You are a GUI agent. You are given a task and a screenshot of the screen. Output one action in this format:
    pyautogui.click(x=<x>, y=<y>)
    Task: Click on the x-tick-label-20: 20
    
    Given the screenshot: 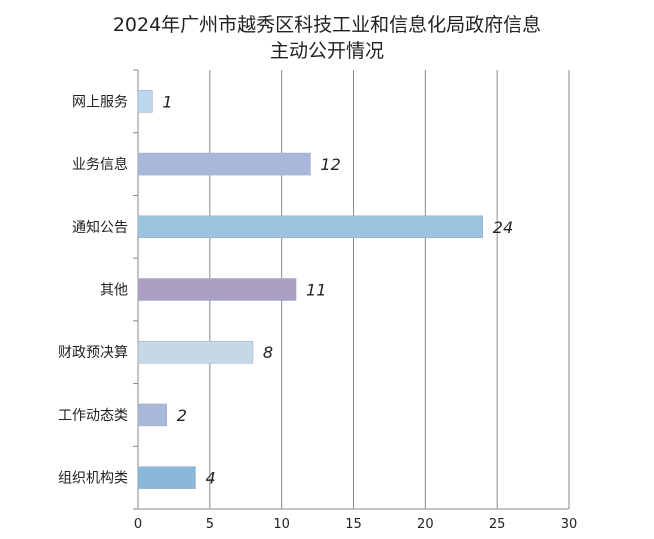 What is the action you would take?
    pyautogui.click(x=425, y=524)
    